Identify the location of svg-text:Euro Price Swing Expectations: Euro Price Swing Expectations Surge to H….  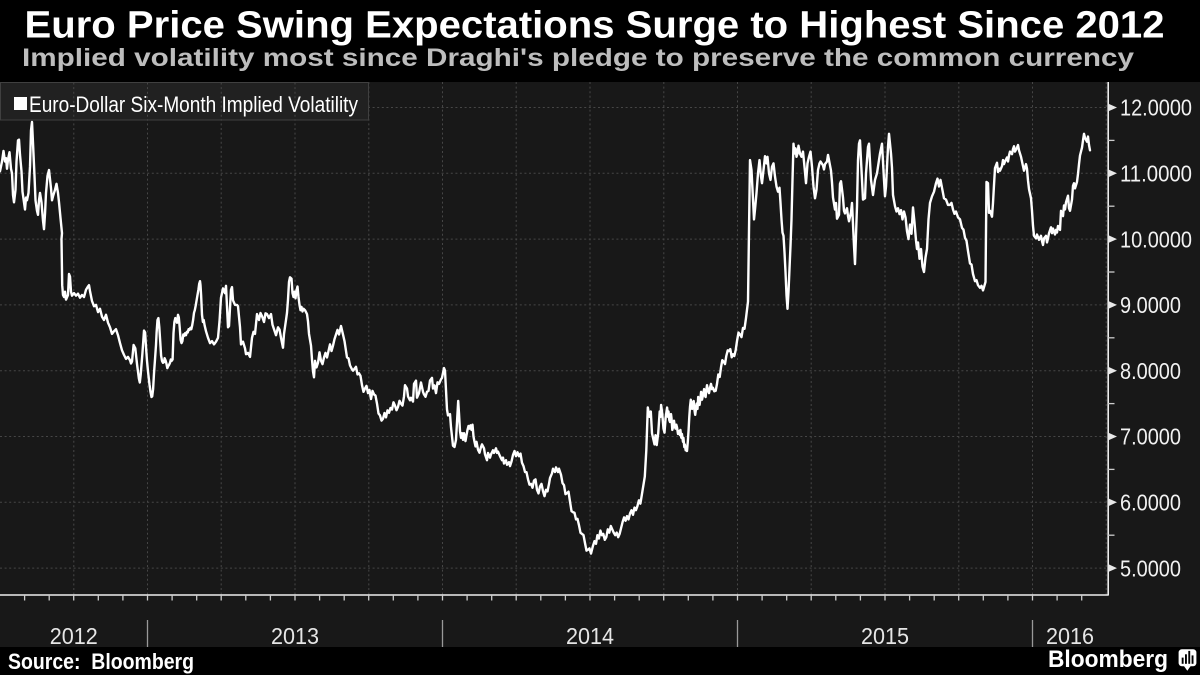
(595, 26).